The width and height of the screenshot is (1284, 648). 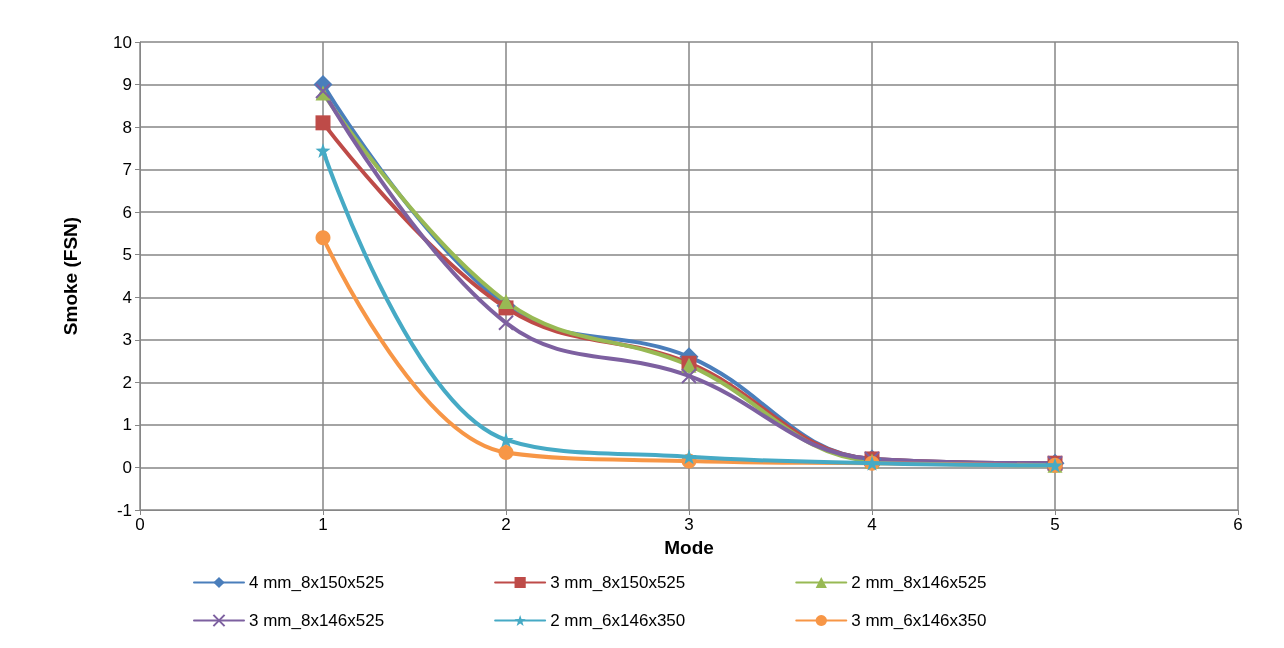 What do you see at coordinates (872, 524) in the screenshot?
I see `x-tick-label: 4` at bounding box center [872, 524].